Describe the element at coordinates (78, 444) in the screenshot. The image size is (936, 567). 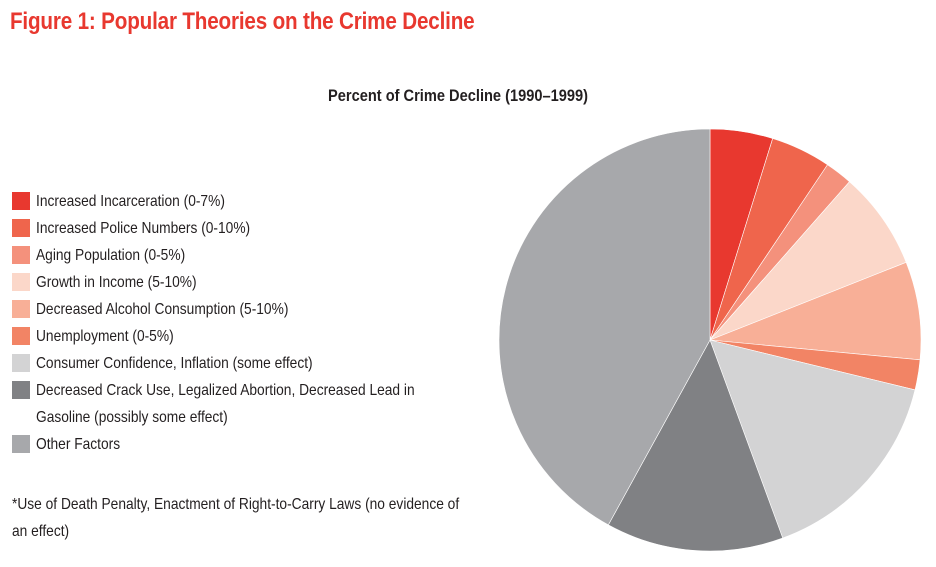
I see `legend-label: Other Factors` at that location.